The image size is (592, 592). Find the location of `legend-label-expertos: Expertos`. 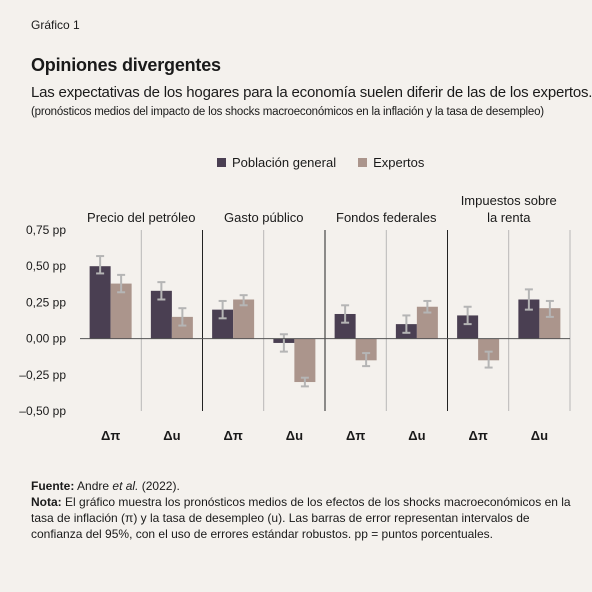

legend-label-expertos: Expertos is located at coordinates (399, 162).